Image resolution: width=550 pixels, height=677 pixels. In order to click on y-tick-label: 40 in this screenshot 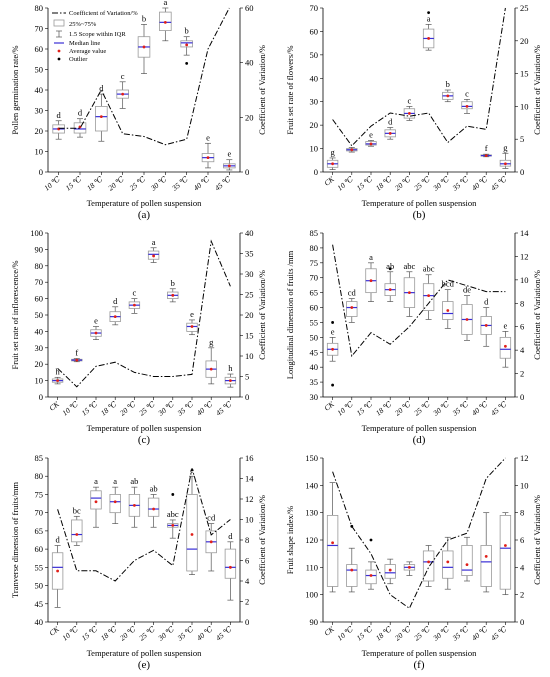, I will do `click(39, 331)`.